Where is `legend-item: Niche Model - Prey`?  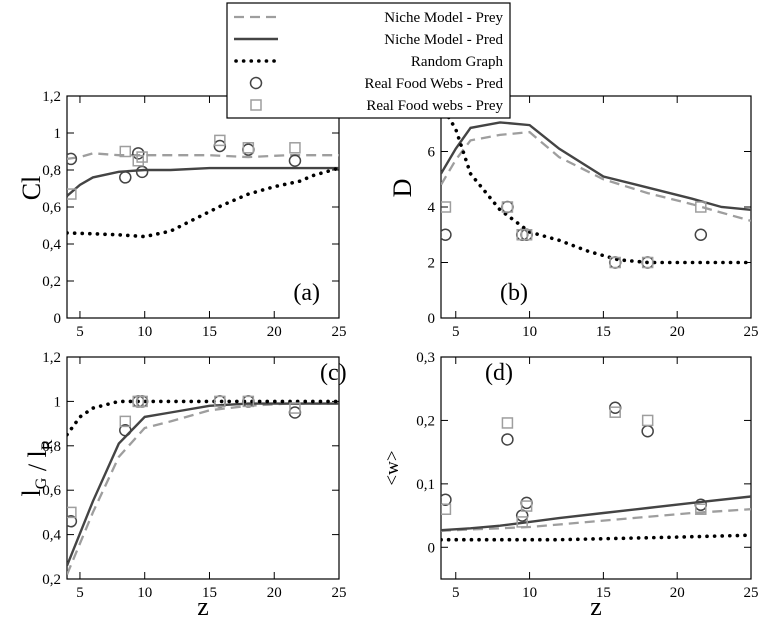
legend-item: Niche Model - Prey is located at coordinates (368, 18).